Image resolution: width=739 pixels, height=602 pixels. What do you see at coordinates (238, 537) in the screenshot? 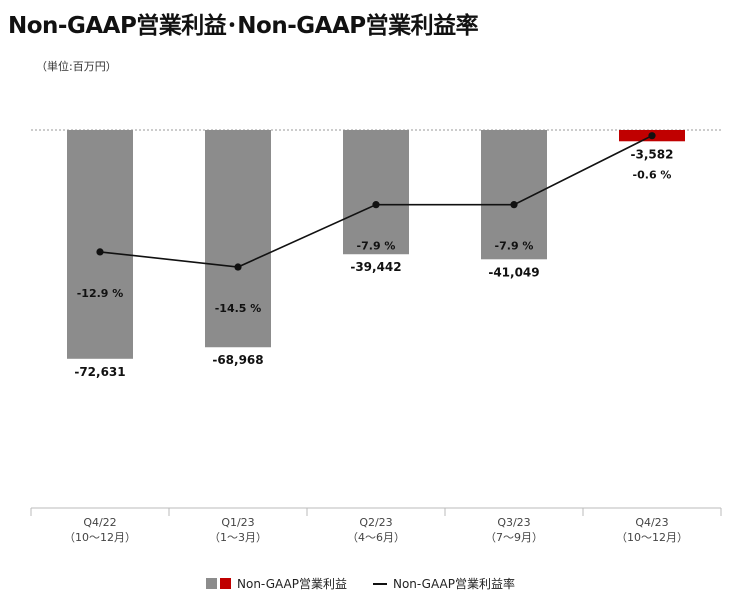
I see `x-tick-sublabel-1: （1～3月）` at bounding box center [238, 537].